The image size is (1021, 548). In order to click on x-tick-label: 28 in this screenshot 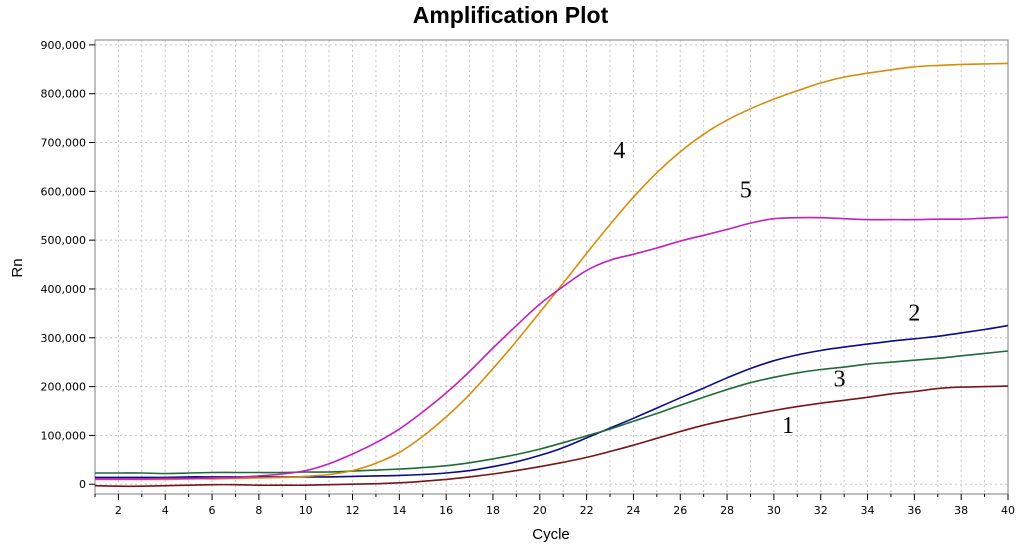, I will do `click(727, 510)`.